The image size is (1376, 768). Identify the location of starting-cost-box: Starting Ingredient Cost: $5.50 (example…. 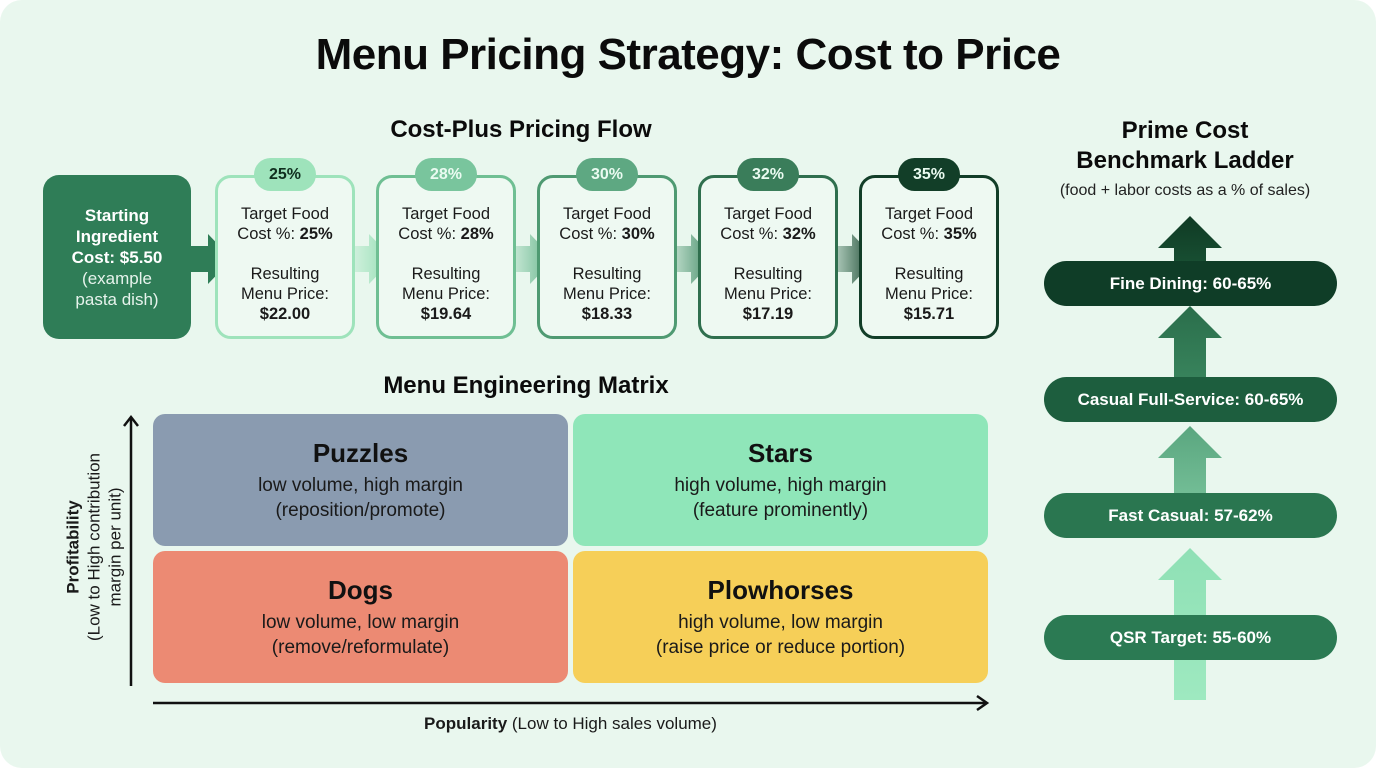
(117, 257).